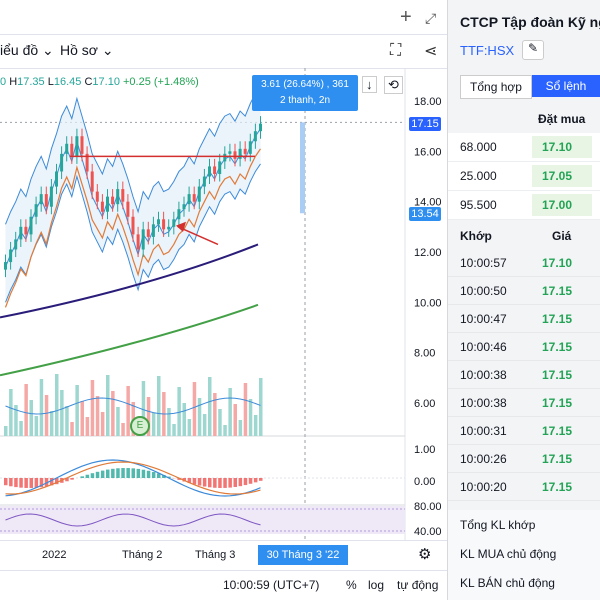  I want to click on chart-toolbar: iểu đồ ⌄ Hồ sơ ⌄ ⛶ ⋖, so click(223, 51).